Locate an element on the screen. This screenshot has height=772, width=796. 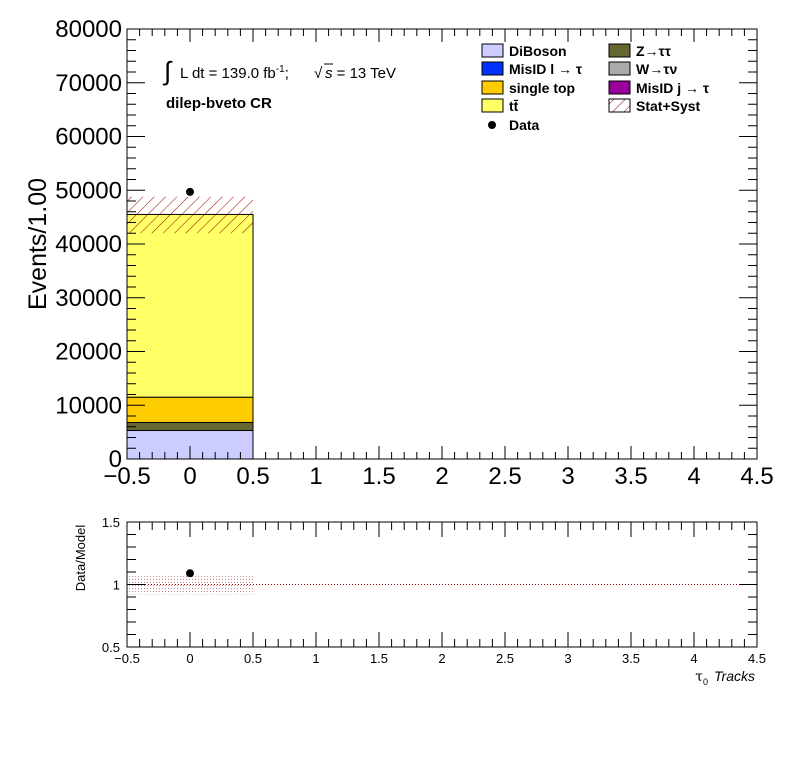
ratio-x-tick-label: 1 is located at coordinates (315, 658).